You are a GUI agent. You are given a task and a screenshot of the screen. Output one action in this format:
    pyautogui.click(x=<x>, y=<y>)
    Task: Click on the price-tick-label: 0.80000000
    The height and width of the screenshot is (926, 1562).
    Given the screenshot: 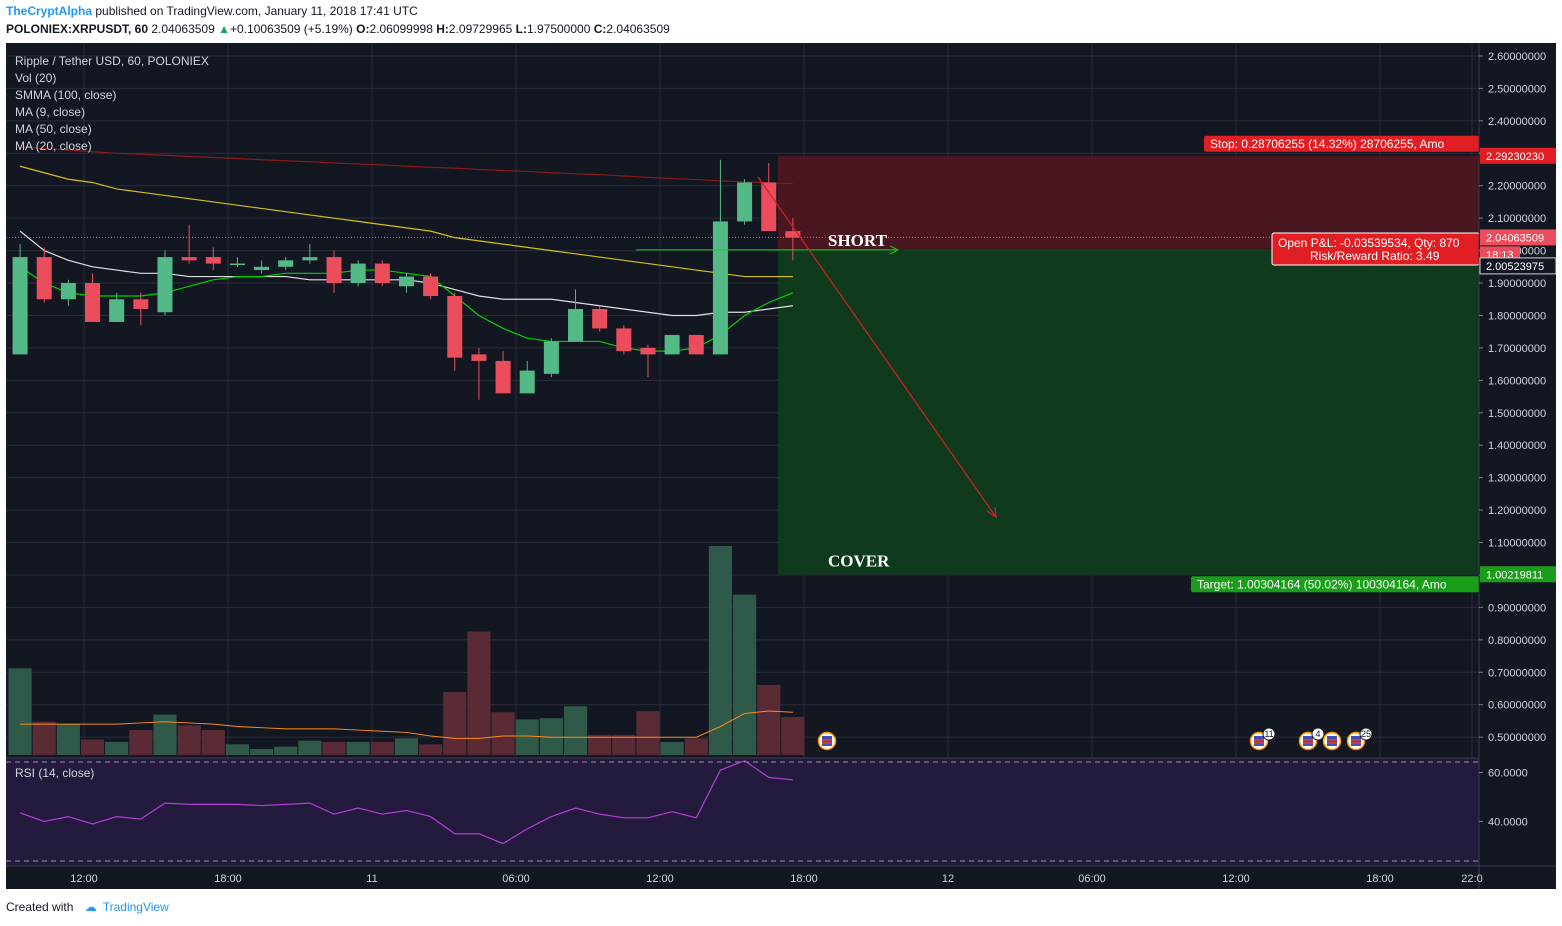 What is the action you would take?
    pyautogui.click(x=1517, y=641)
    